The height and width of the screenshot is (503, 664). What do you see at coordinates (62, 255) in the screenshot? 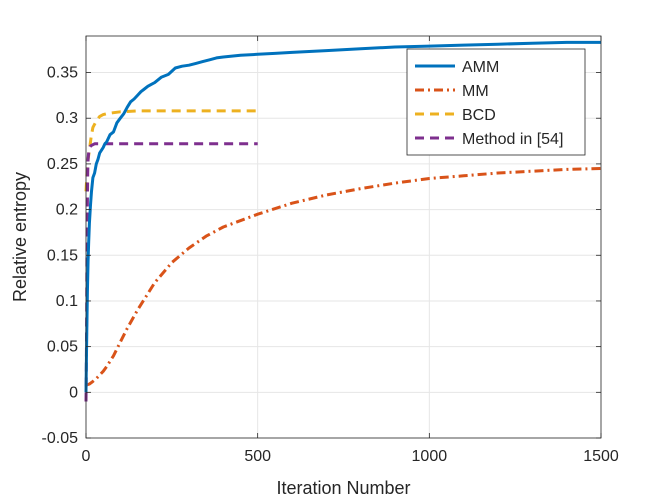
I see `y-tick-label: 0.15` at bounding box center [62, 255].